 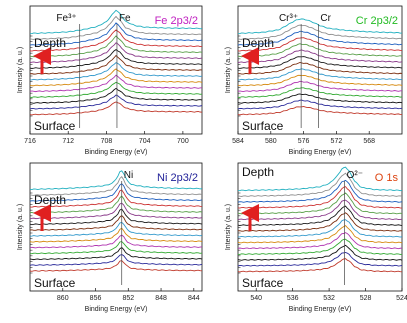 I want to click on peak-marker-label: Ni, so click(x=128, y=175).